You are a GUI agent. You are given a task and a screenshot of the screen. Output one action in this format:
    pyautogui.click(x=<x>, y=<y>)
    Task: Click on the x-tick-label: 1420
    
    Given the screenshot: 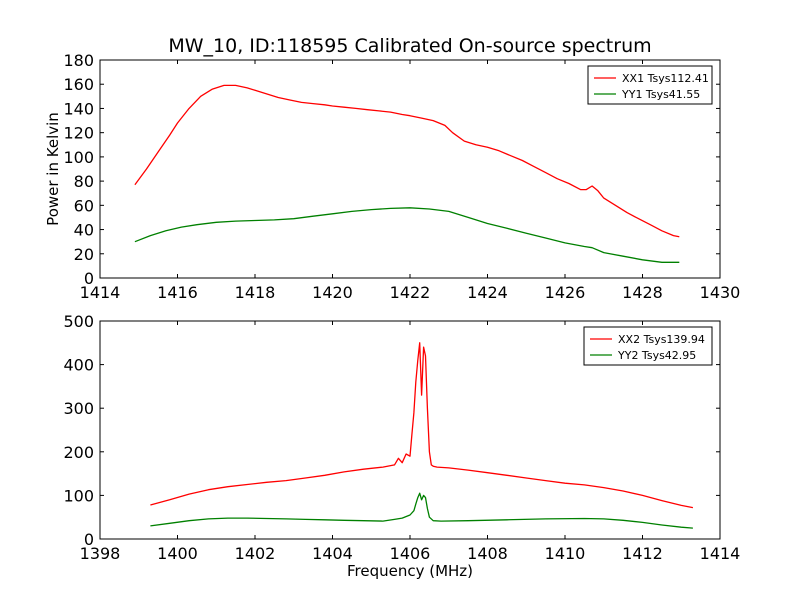 What is the action you would take?
    pyautogui.click(x=332, y=292)
    